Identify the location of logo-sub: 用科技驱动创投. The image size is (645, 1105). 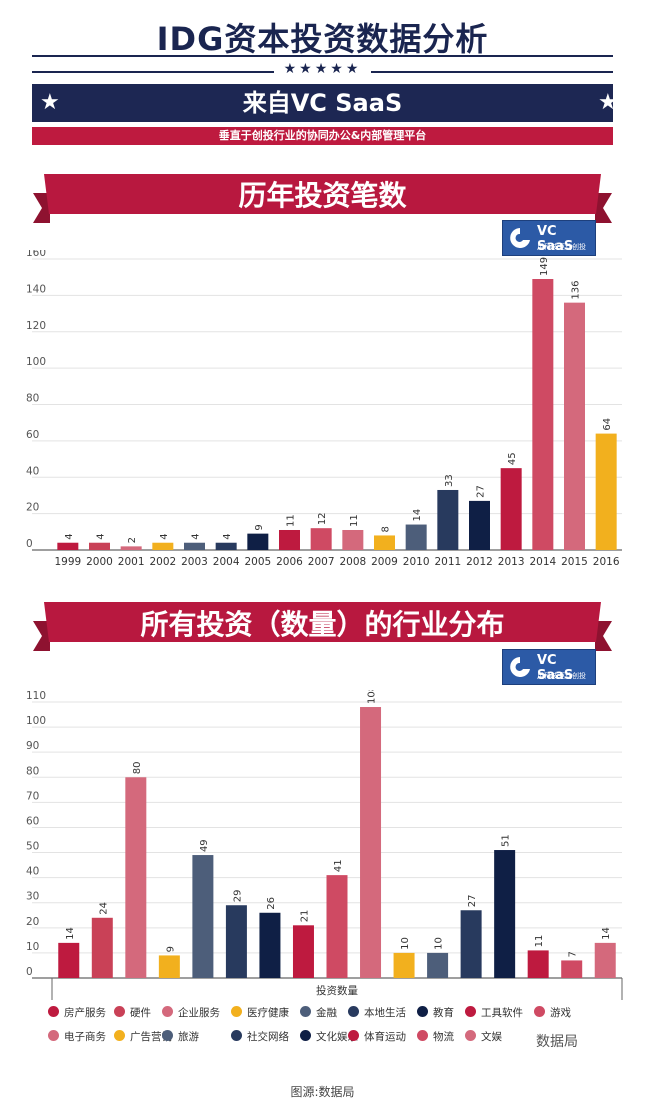
(561, 676).